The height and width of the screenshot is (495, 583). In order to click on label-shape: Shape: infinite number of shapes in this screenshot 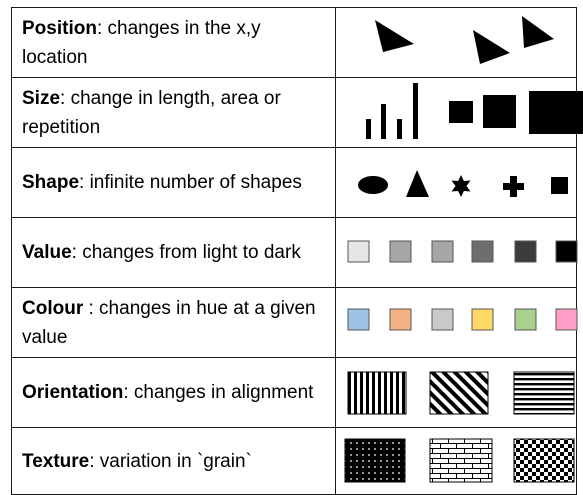, I will do `click(174, 182)`.